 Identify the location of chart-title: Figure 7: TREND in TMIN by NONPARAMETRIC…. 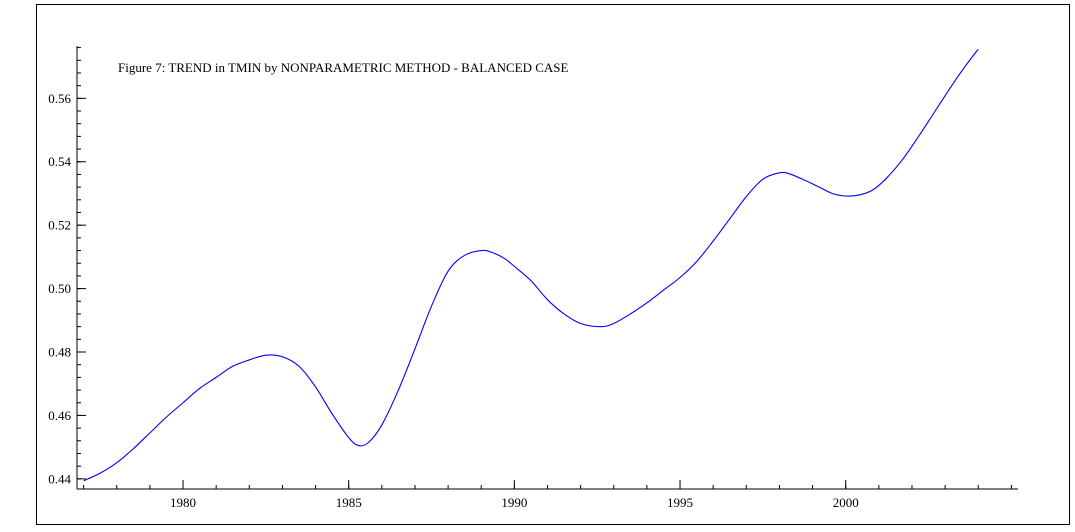
(343, 67).